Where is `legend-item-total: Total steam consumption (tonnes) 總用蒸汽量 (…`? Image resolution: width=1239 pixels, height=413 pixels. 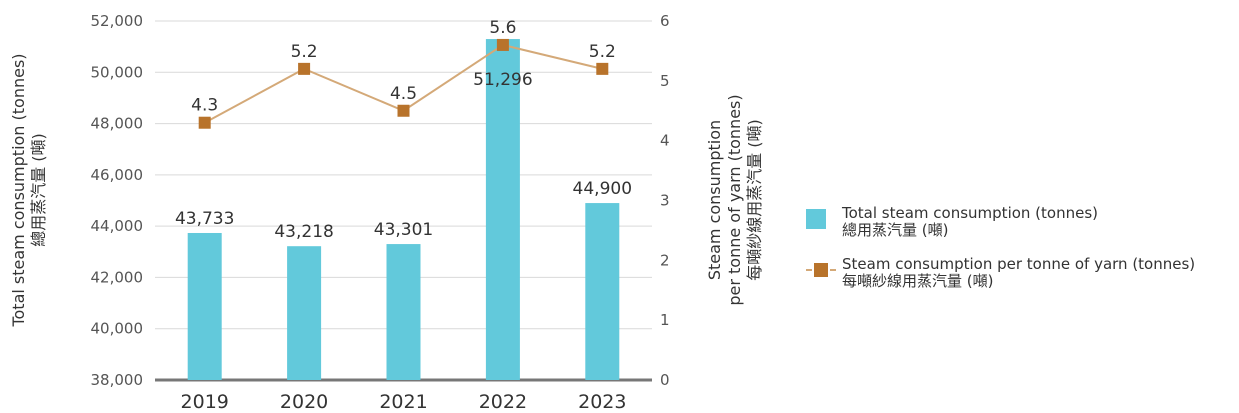
legend-item-total: Total steam consumption (tonnes) 總用蒸汽量 (… is located at coordinates (1000, 222).